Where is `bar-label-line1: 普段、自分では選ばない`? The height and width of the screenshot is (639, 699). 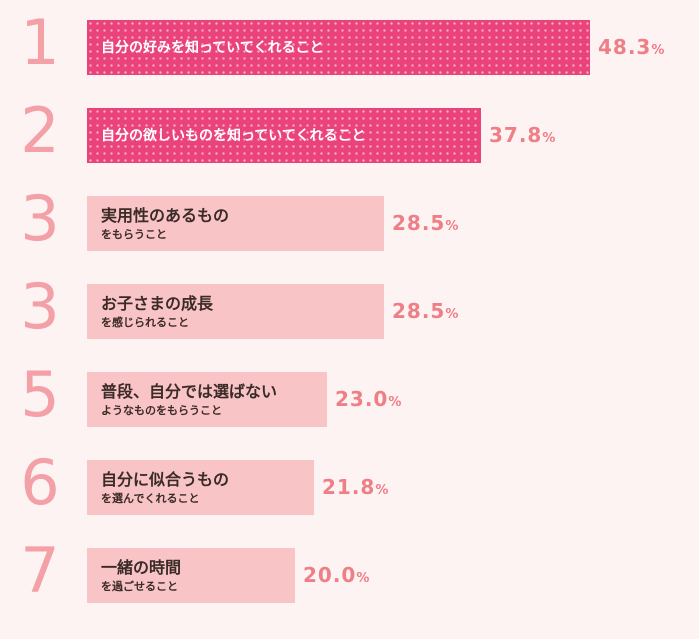 bar-label-line1: 普段、自分では選ばない is located at coordinates (189, 391).